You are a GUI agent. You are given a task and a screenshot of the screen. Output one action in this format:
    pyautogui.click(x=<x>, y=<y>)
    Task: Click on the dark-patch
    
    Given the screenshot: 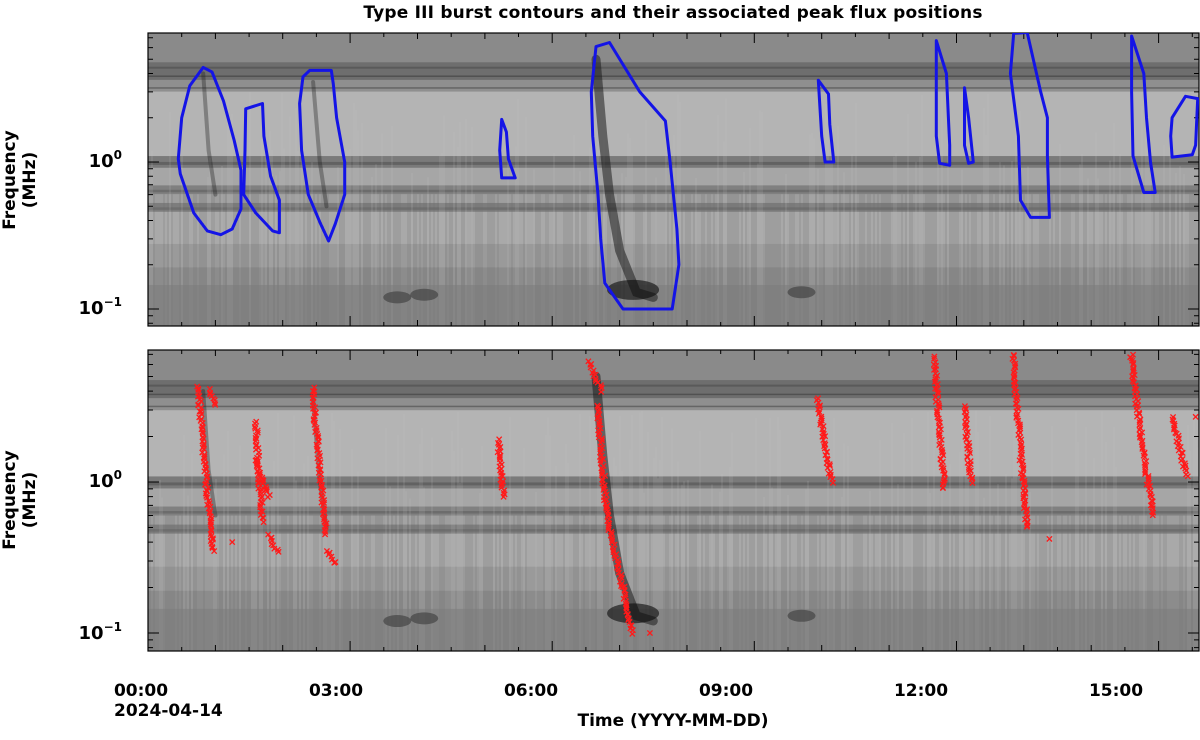 What is the action you would take?
    pyautogui.click(x=801, y=292)
    